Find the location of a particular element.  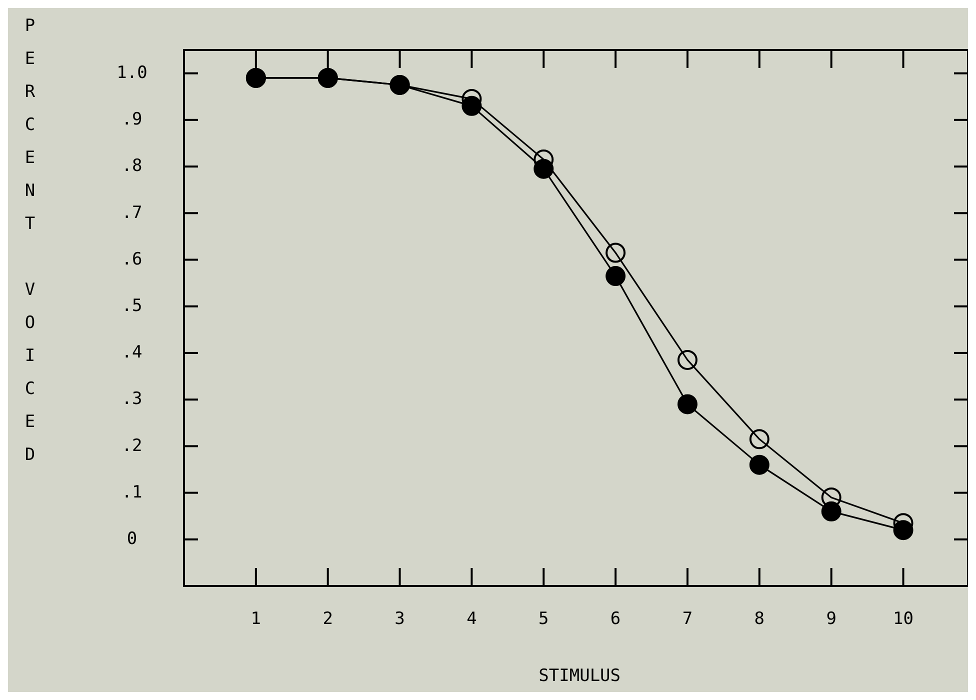

y-tick-label: 0 is located at coordinates (132, 539).